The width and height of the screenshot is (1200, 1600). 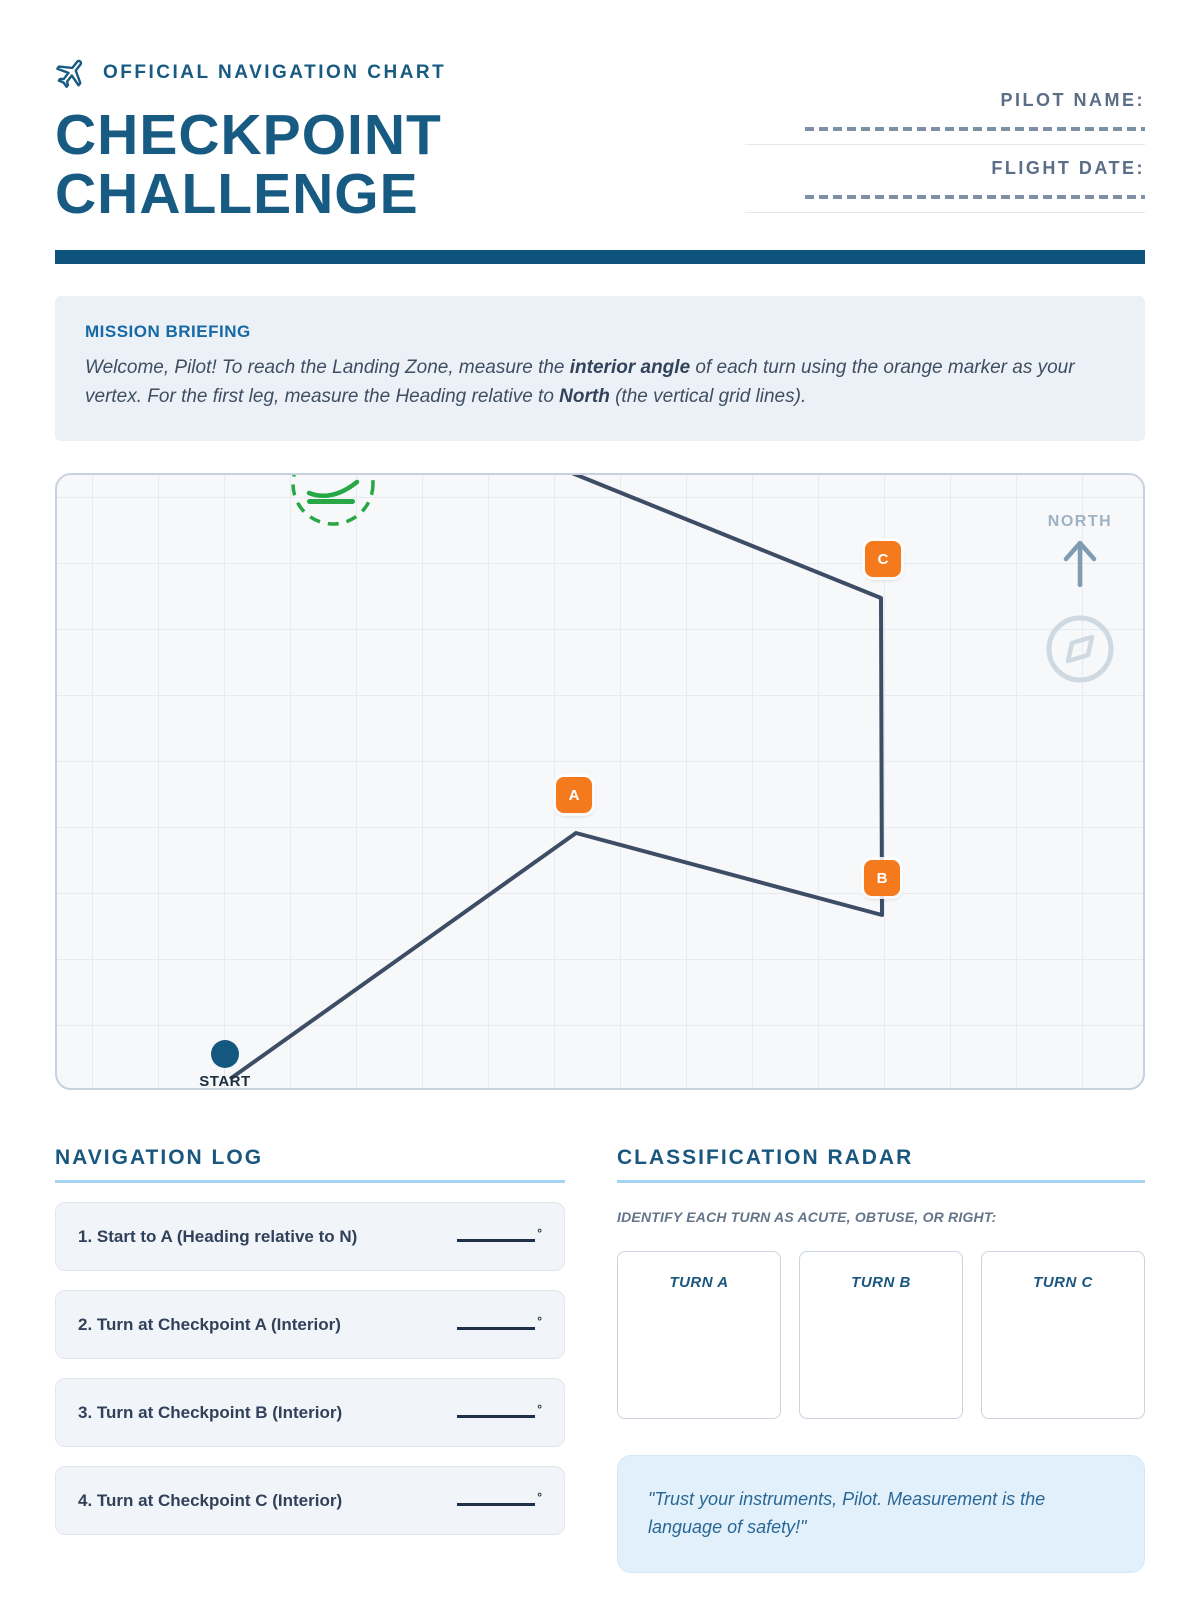 What do you see at coordinates (975, 197) in the screenshot?
I see `flight-date-input` at bounding box center [975, 197].